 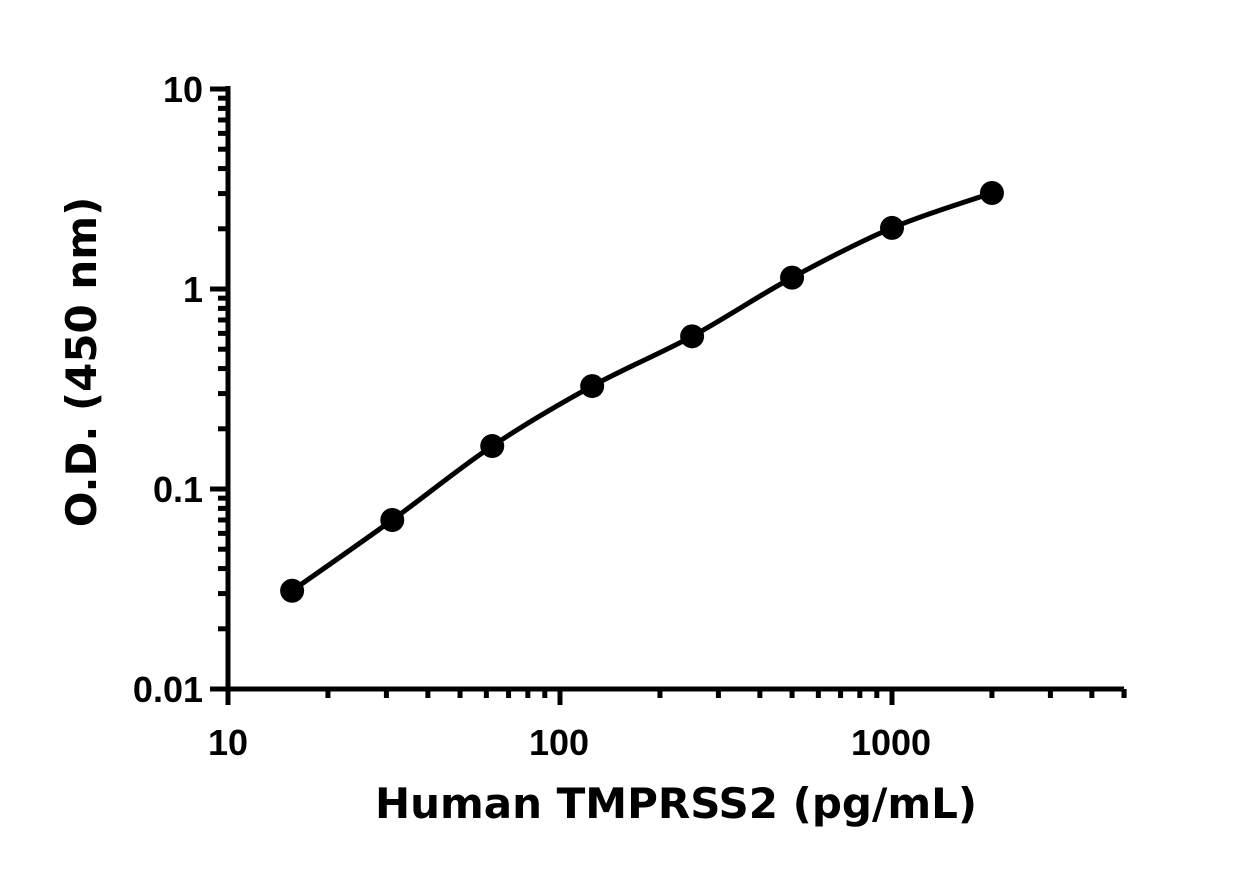 What do you see at coordinates (220, 393) in the screenshot?
I see `y-axis` at bounding box center [220, 393].